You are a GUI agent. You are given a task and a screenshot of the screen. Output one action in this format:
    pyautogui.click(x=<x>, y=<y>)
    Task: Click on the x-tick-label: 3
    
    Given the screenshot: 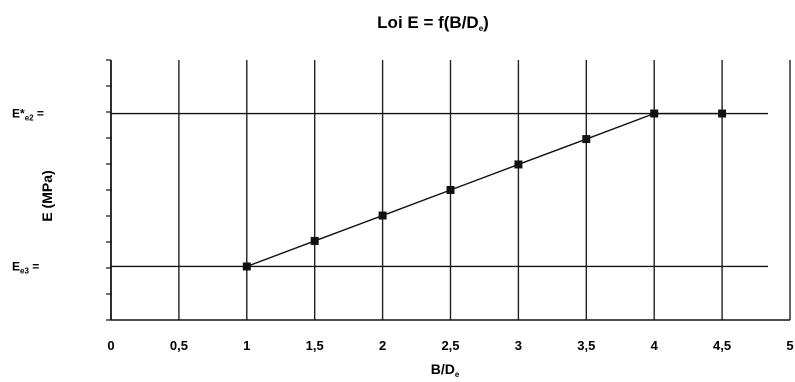 What is the action you would take?
    pyautogui.click(x=518, y=345)
    